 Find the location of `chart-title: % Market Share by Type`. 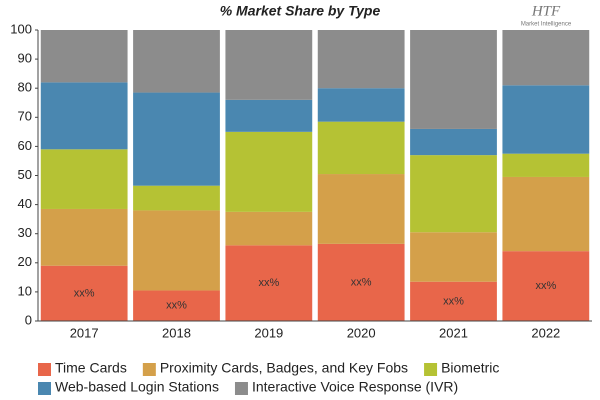

chart-title: % Market Share by Type is located at coordinates (300, 11).